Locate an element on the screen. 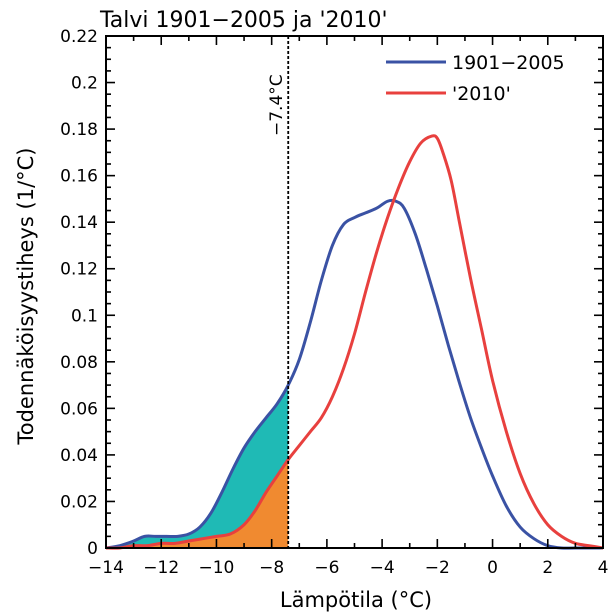 This screenshot has width=609, height=613. legend: 1901−2005 '2010' is located at coordinates (475, 78).